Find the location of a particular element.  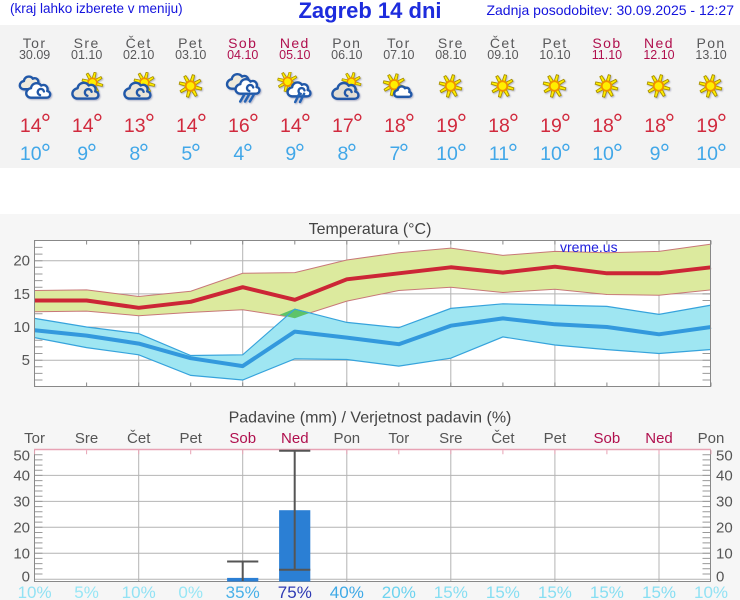

svg-text: 40% is located at coordinates (347, 591).